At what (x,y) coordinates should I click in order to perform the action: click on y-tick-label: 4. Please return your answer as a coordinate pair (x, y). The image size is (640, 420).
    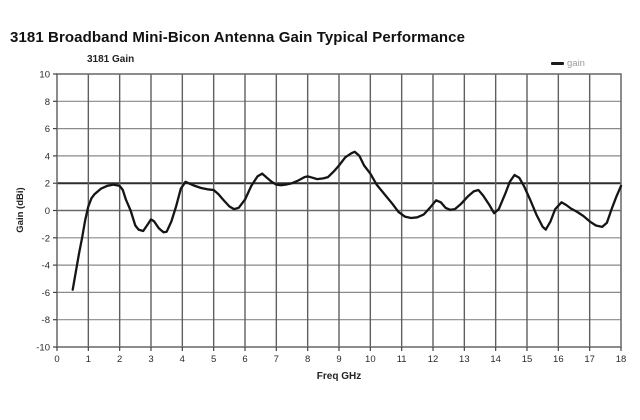
    Looking at the image, I should click on (47, 156).